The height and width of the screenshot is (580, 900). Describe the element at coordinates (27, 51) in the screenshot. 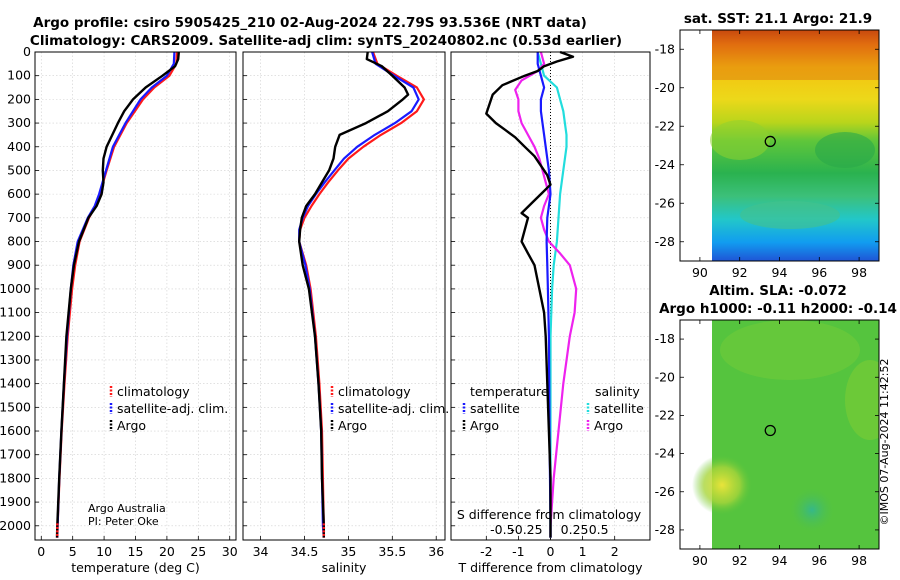

I see `depth-tick-label: 0` at that location.